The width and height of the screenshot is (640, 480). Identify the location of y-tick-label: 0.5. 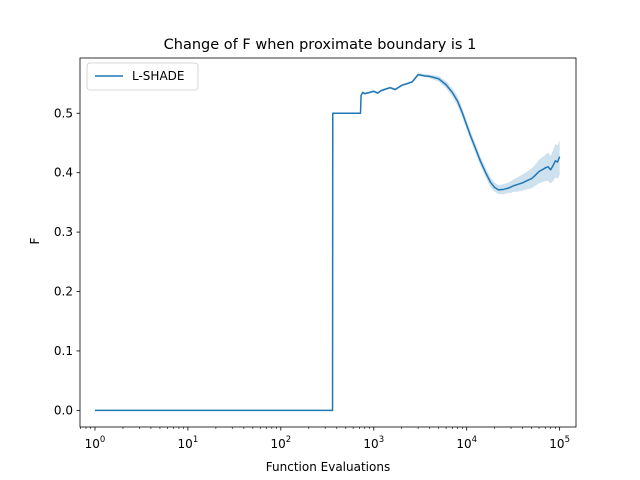
(63, 113).